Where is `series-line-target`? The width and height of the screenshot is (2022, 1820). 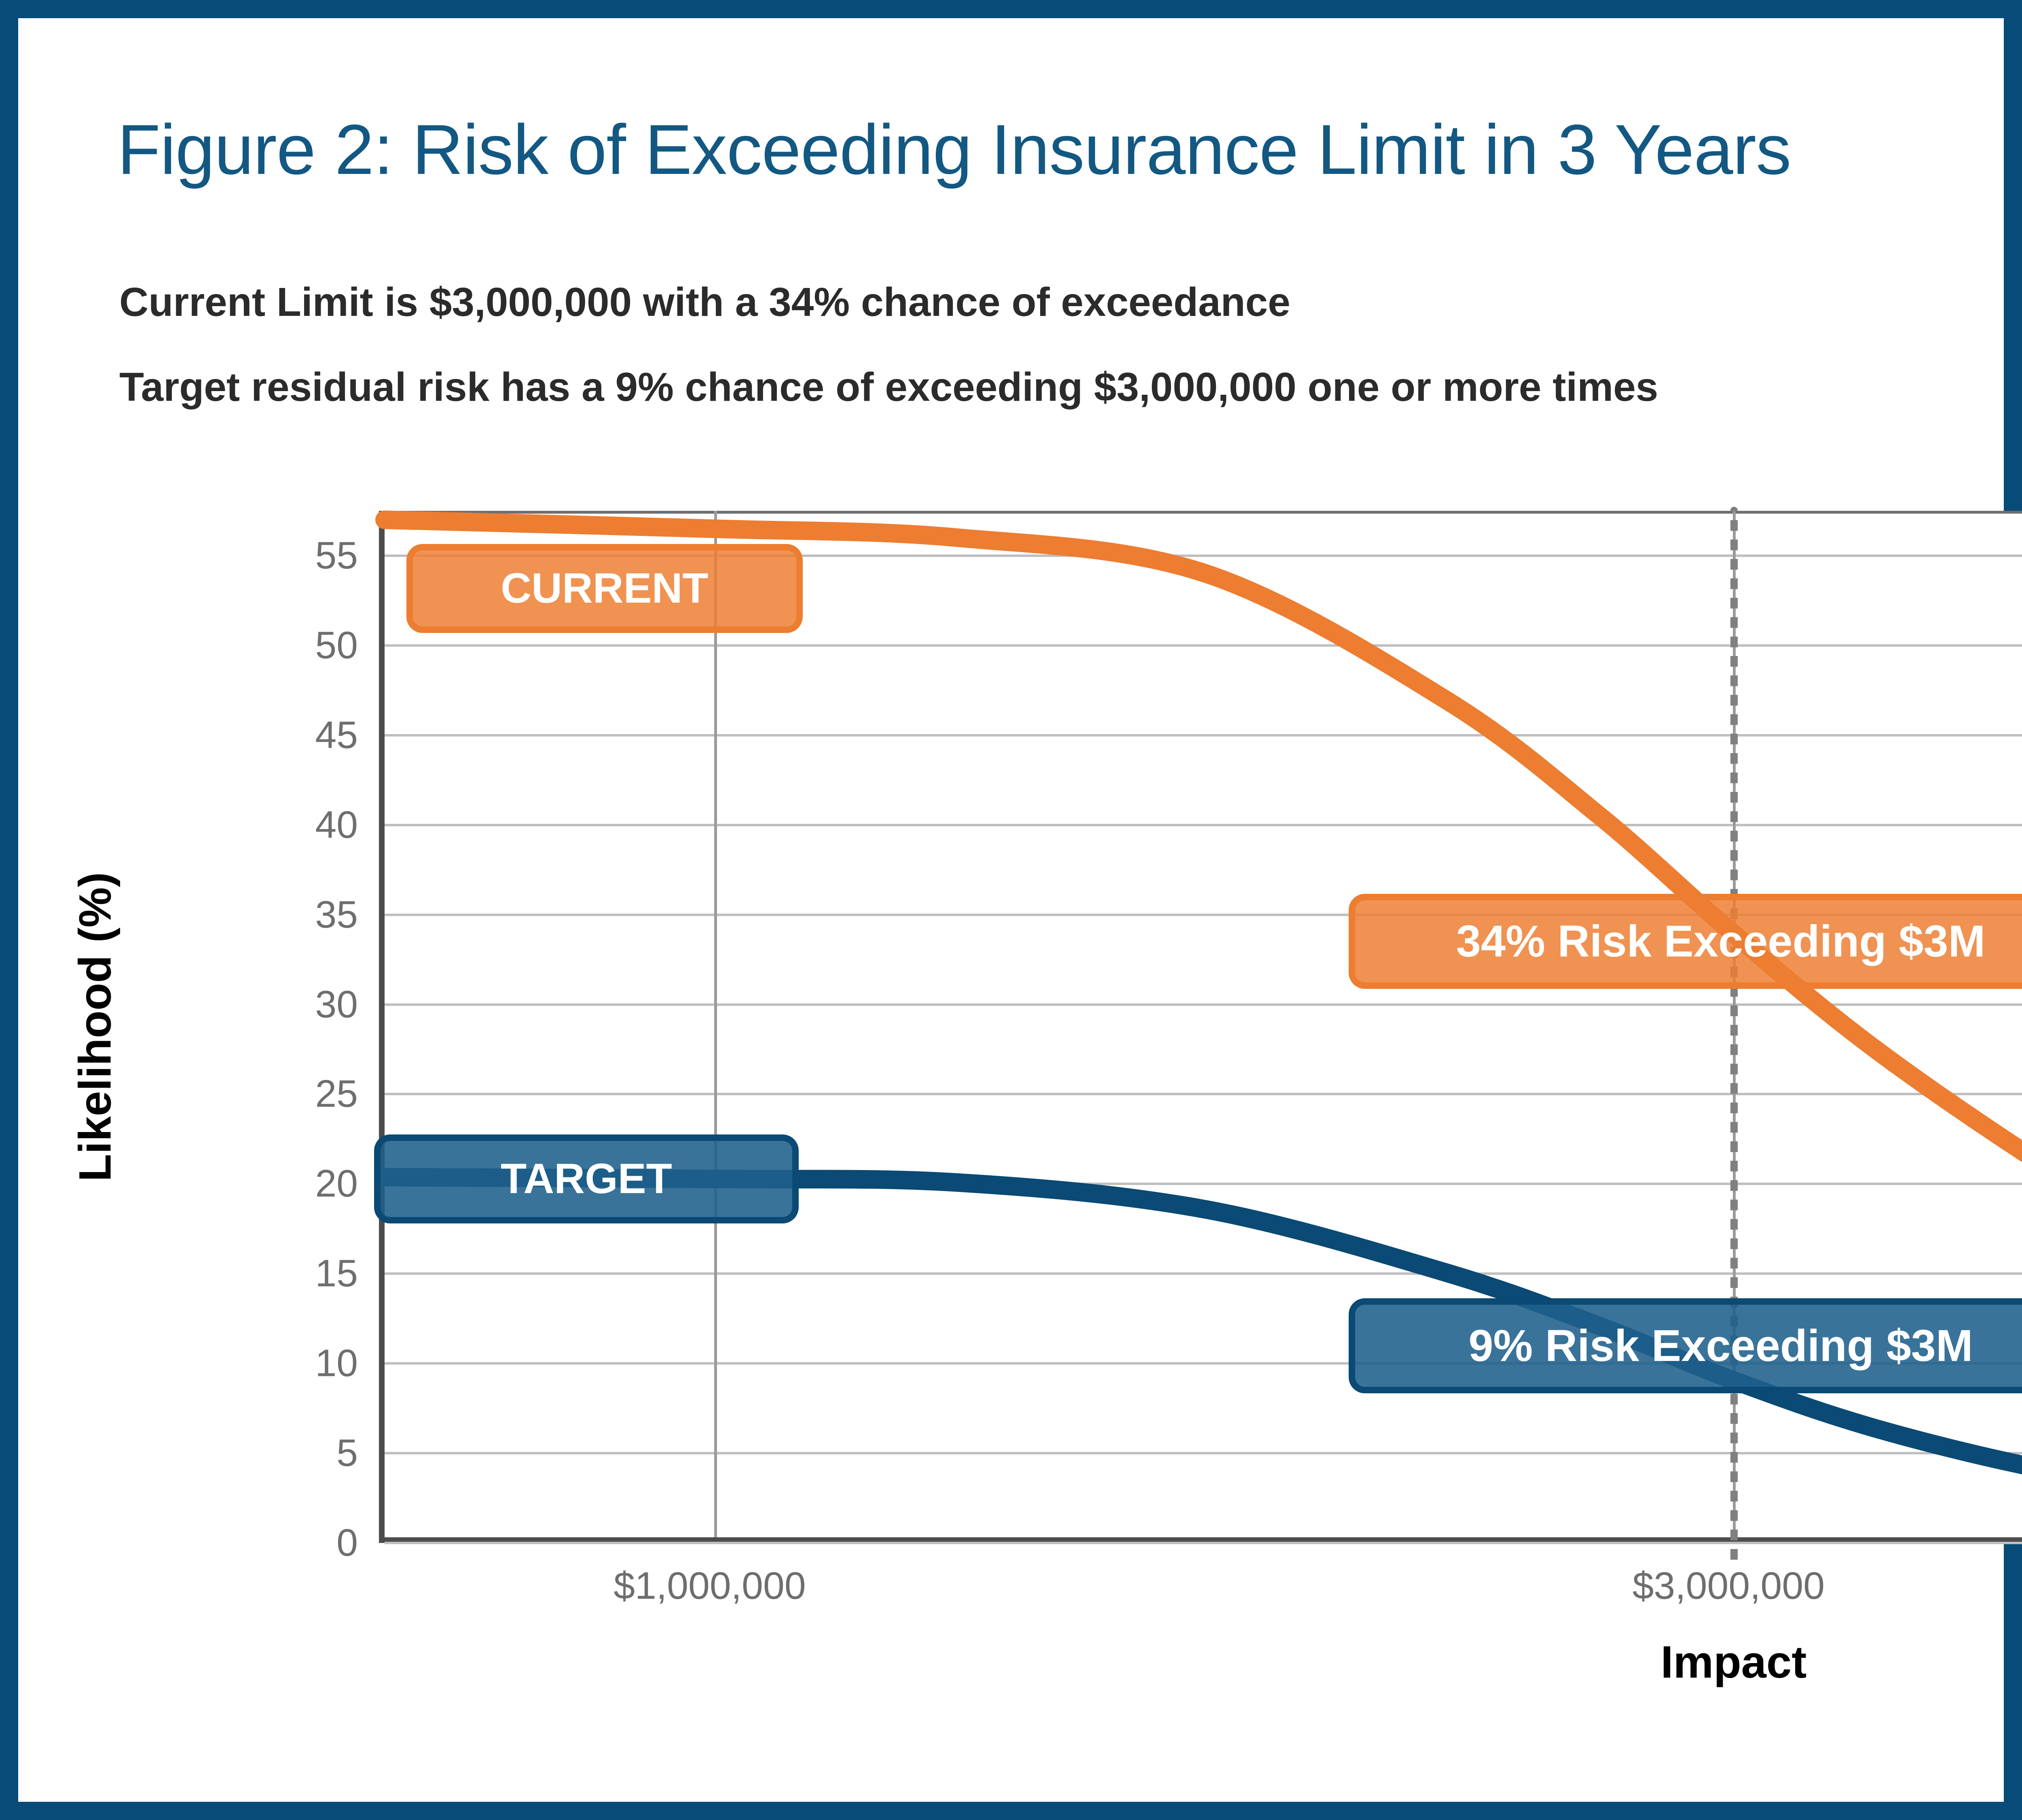 series-line-target is located at coordinates (1198, 1322).